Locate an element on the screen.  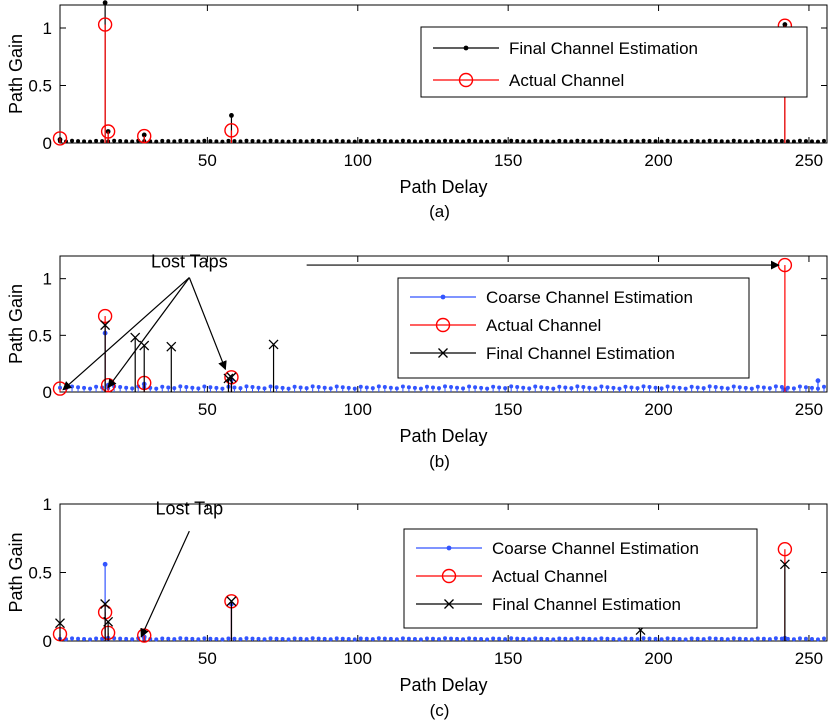
x-tick-label: 50 is located at coordinates (207, 160).